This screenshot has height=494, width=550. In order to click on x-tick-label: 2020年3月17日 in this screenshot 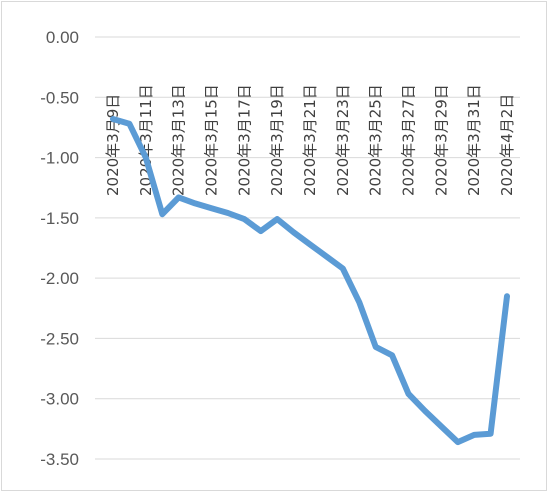, I will do `click(244, 140)`.